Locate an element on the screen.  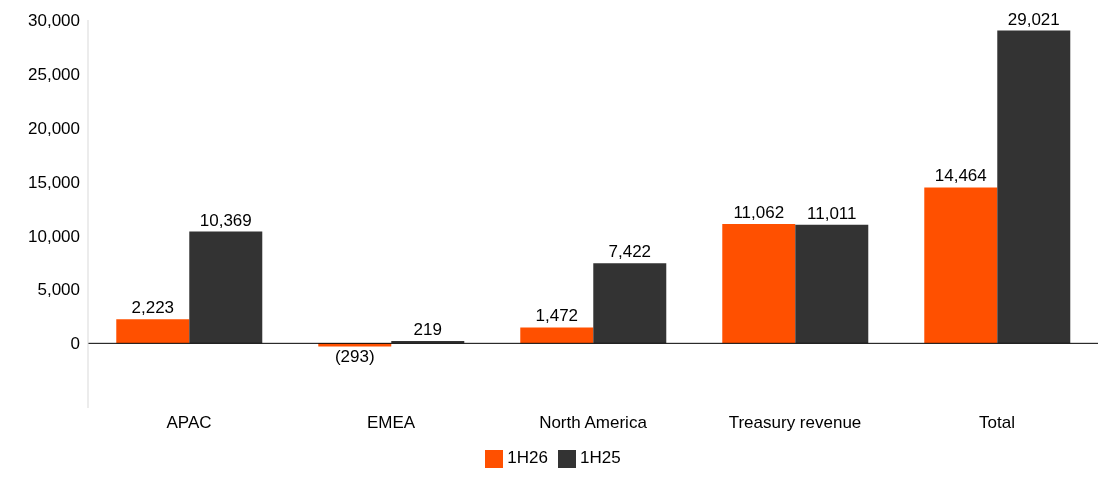
data-label: 2,223 is located at coordinates (153, 308).